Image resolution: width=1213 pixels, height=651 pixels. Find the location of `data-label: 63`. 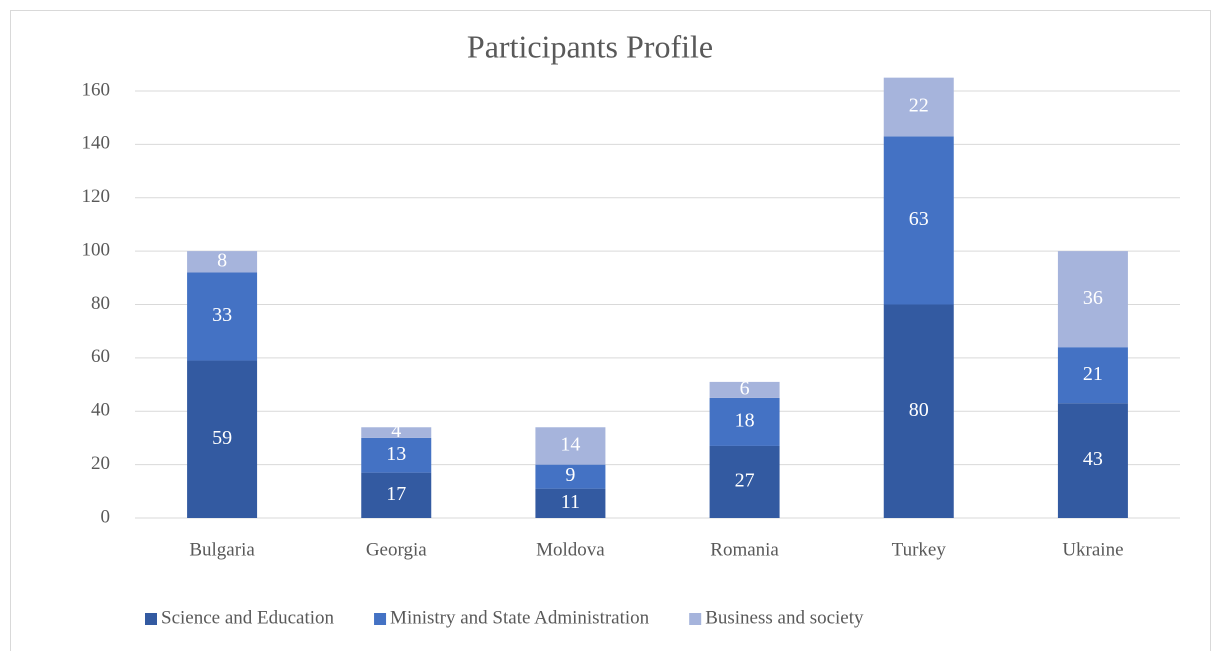

data-label: 63 is located at coordinates (919, 219).